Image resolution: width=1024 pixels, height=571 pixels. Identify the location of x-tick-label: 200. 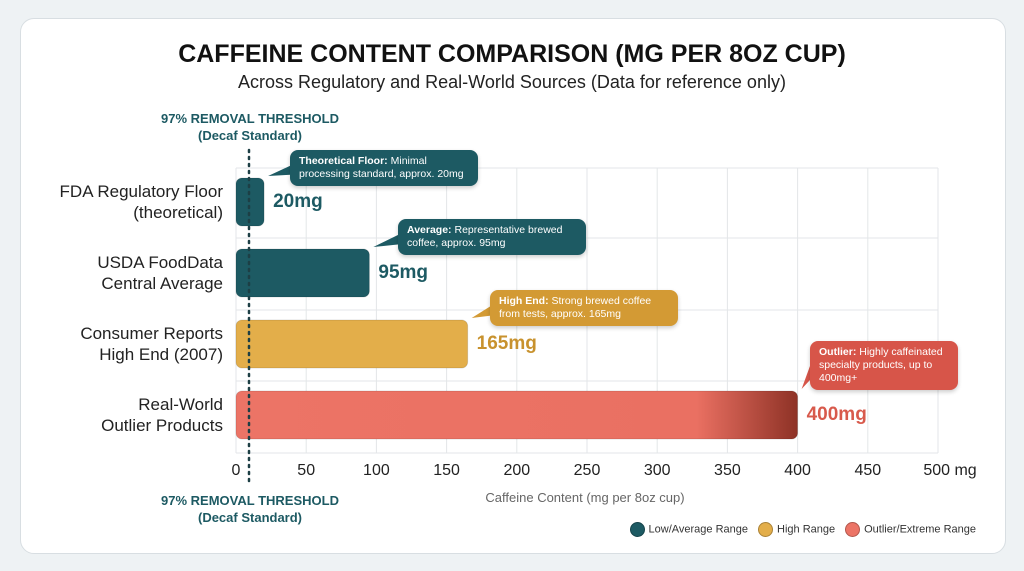
(517, 470).